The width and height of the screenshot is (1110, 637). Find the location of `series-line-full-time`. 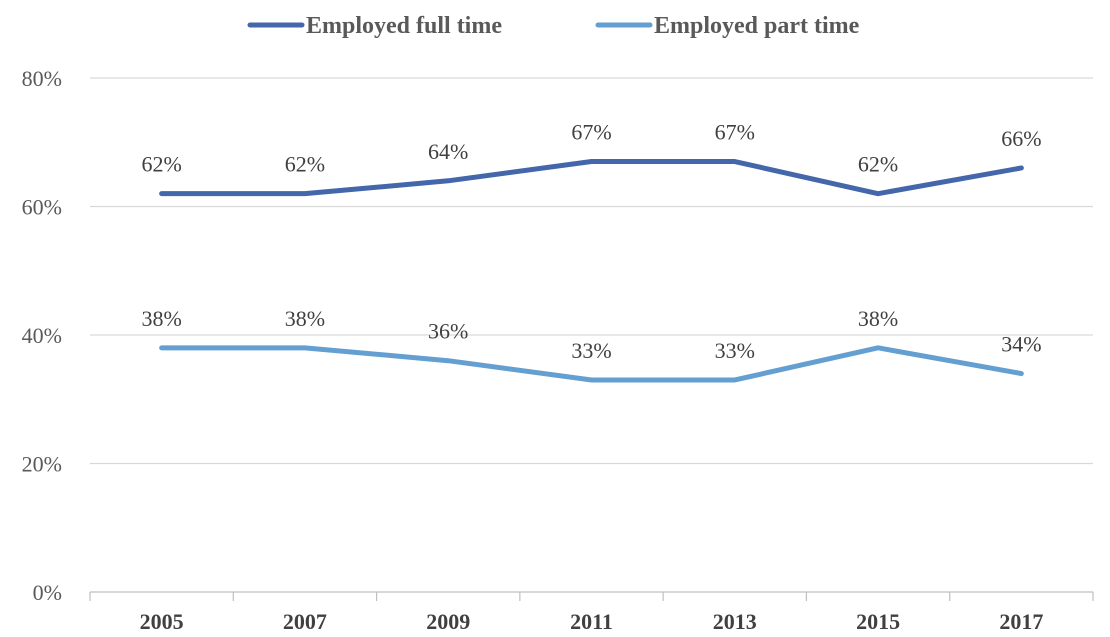

series-line-full-time is located at coordinates (591, 178).